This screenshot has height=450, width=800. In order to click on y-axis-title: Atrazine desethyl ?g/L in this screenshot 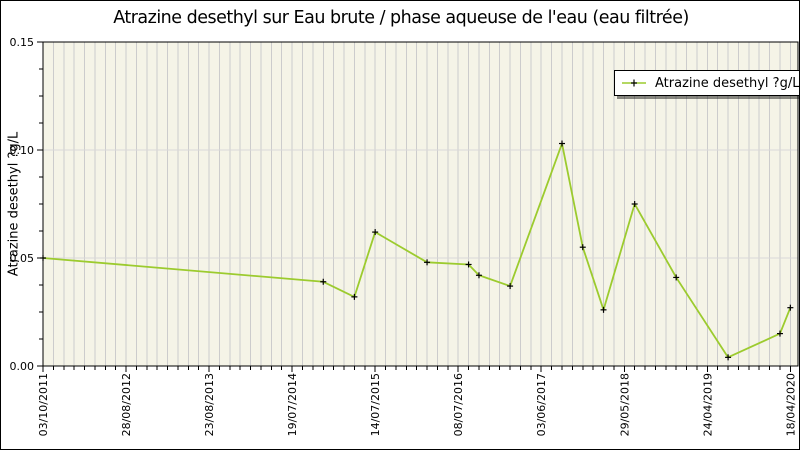, I will do `click(14, 204)`.